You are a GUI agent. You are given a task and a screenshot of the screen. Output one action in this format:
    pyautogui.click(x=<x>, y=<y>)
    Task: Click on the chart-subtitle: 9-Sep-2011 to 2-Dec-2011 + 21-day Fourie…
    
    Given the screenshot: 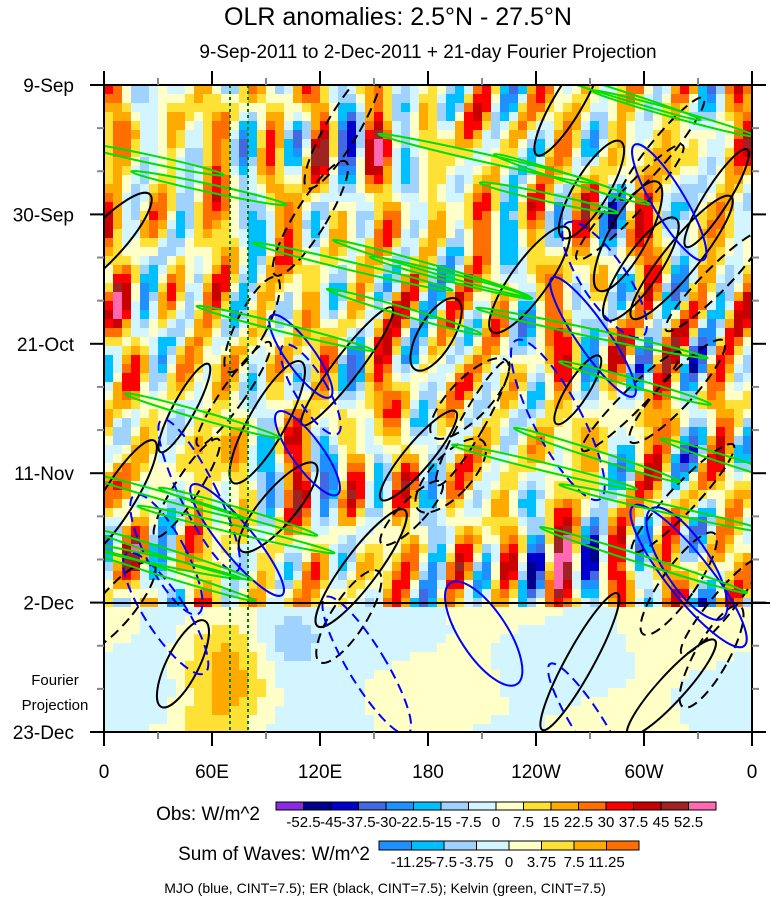 What is the action you would take?
    pyautogui.click(x=427, y=52)
    